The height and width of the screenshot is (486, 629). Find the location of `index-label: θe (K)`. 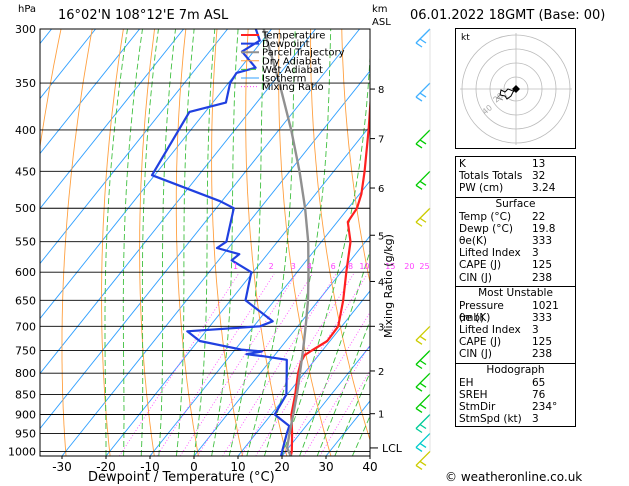

index-label: θe (K) is located at coordinates (475, 317).